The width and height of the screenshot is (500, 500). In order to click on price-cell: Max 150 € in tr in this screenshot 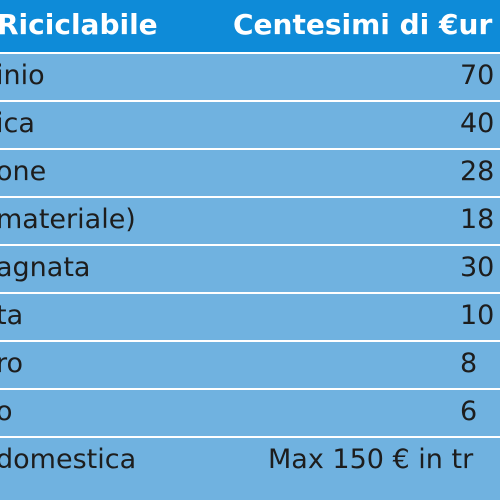, I will do `click(371, 459)`.